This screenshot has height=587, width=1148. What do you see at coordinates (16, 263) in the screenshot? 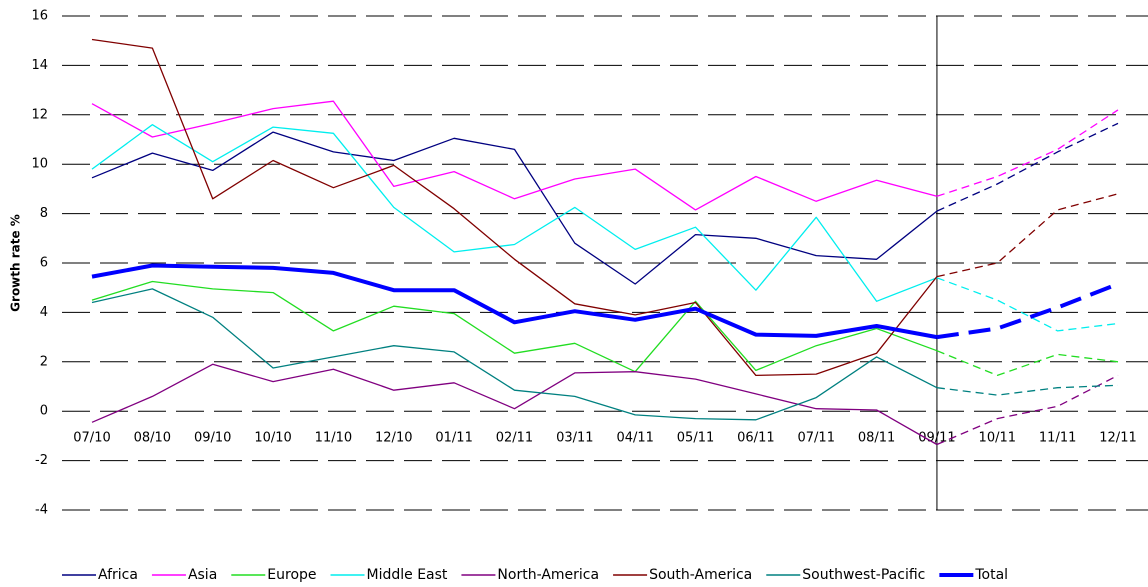
I see `y-axis-label: Growth rate %` at bounding box center [16, 263].